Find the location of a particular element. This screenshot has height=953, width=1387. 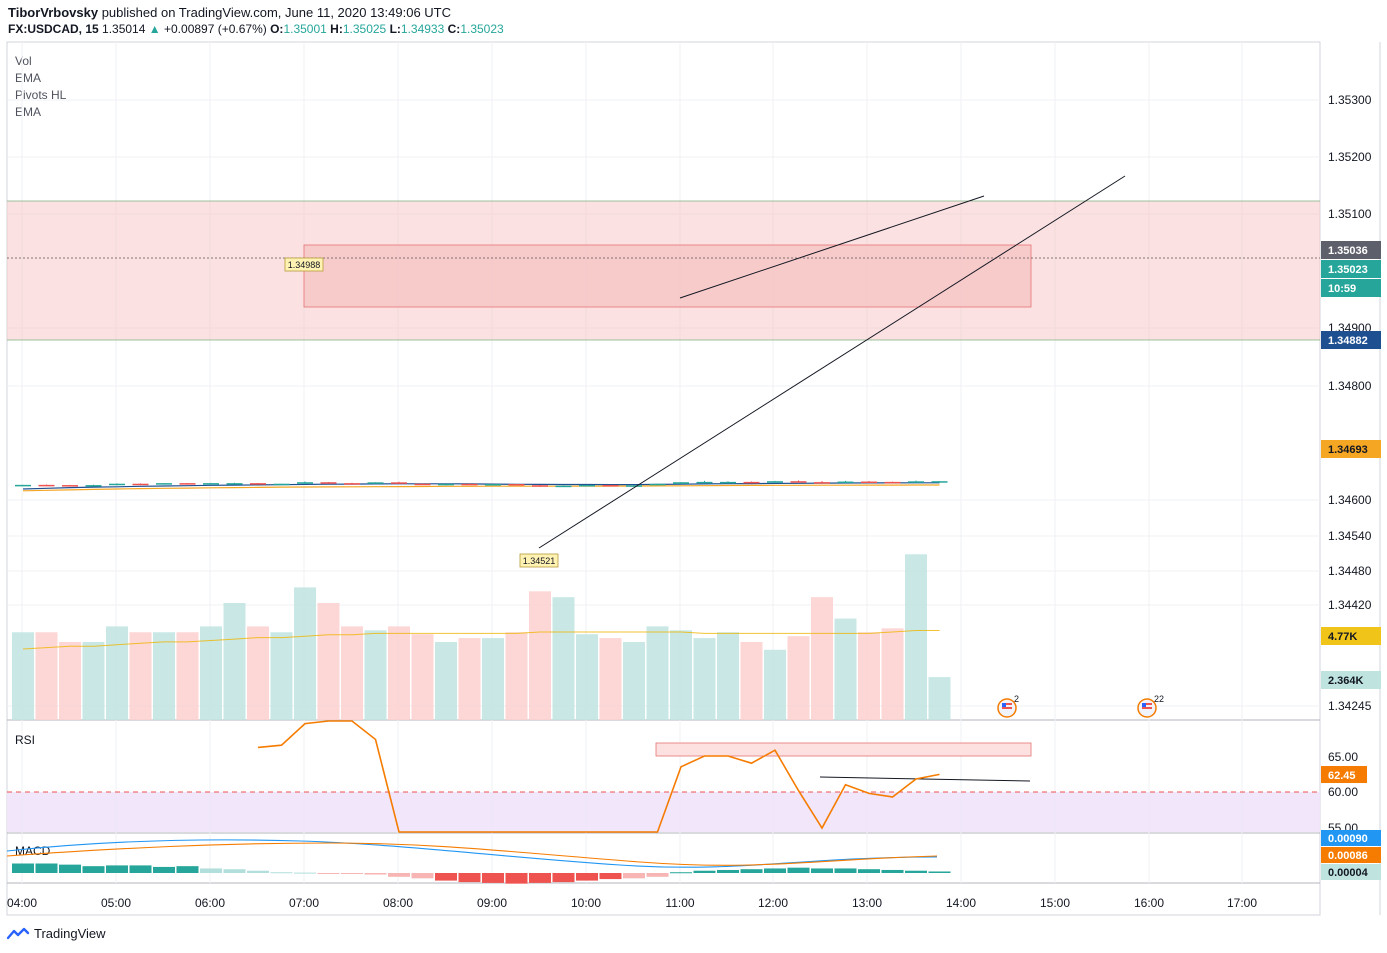

brand-name: TradingView is located at coordinates (70, 933).